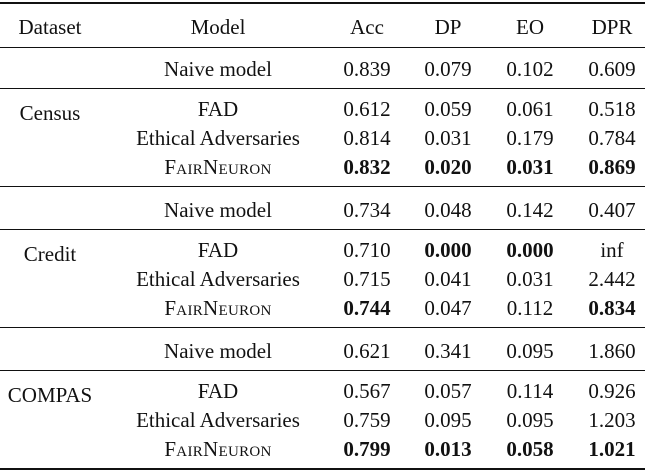 This screenshot has width=645, height=475. I want to click on value-acc: 0.839, so click(367, 69).